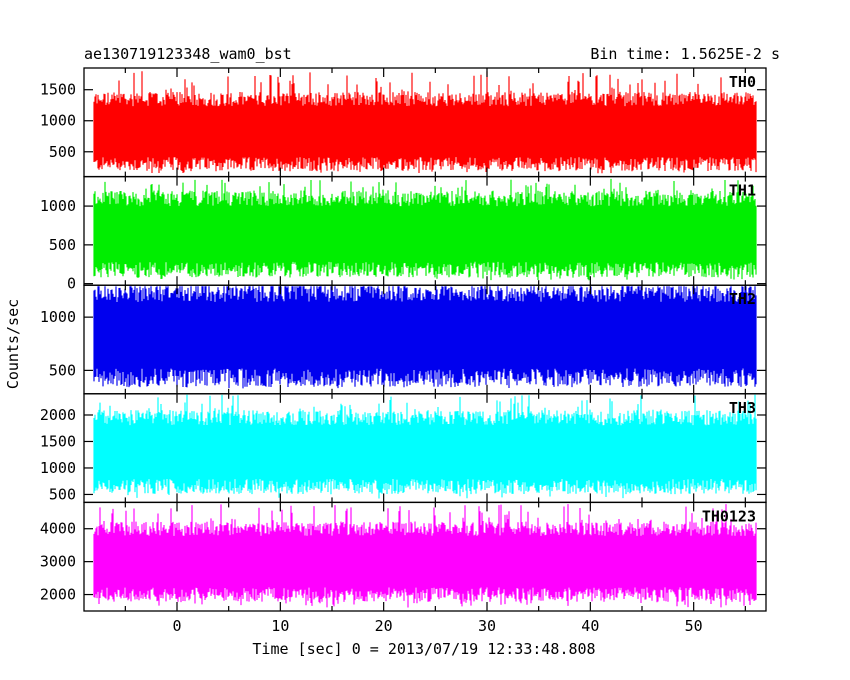  I want to click on panel-label-th1: TH1, so click(742, 191).